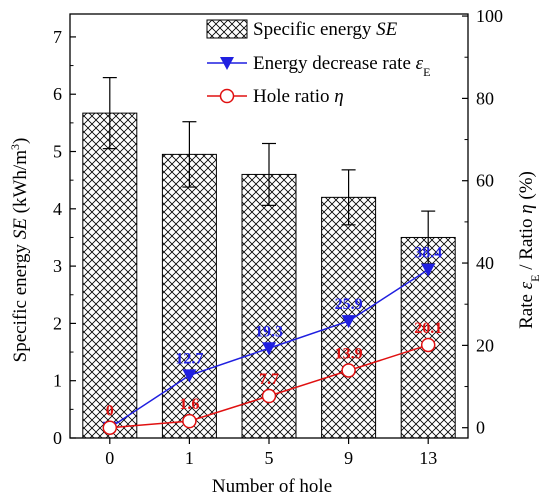 This screenshot has width=550, height=498. I want to click on data-label-series-0-4: 38.4, so click(428, 253).